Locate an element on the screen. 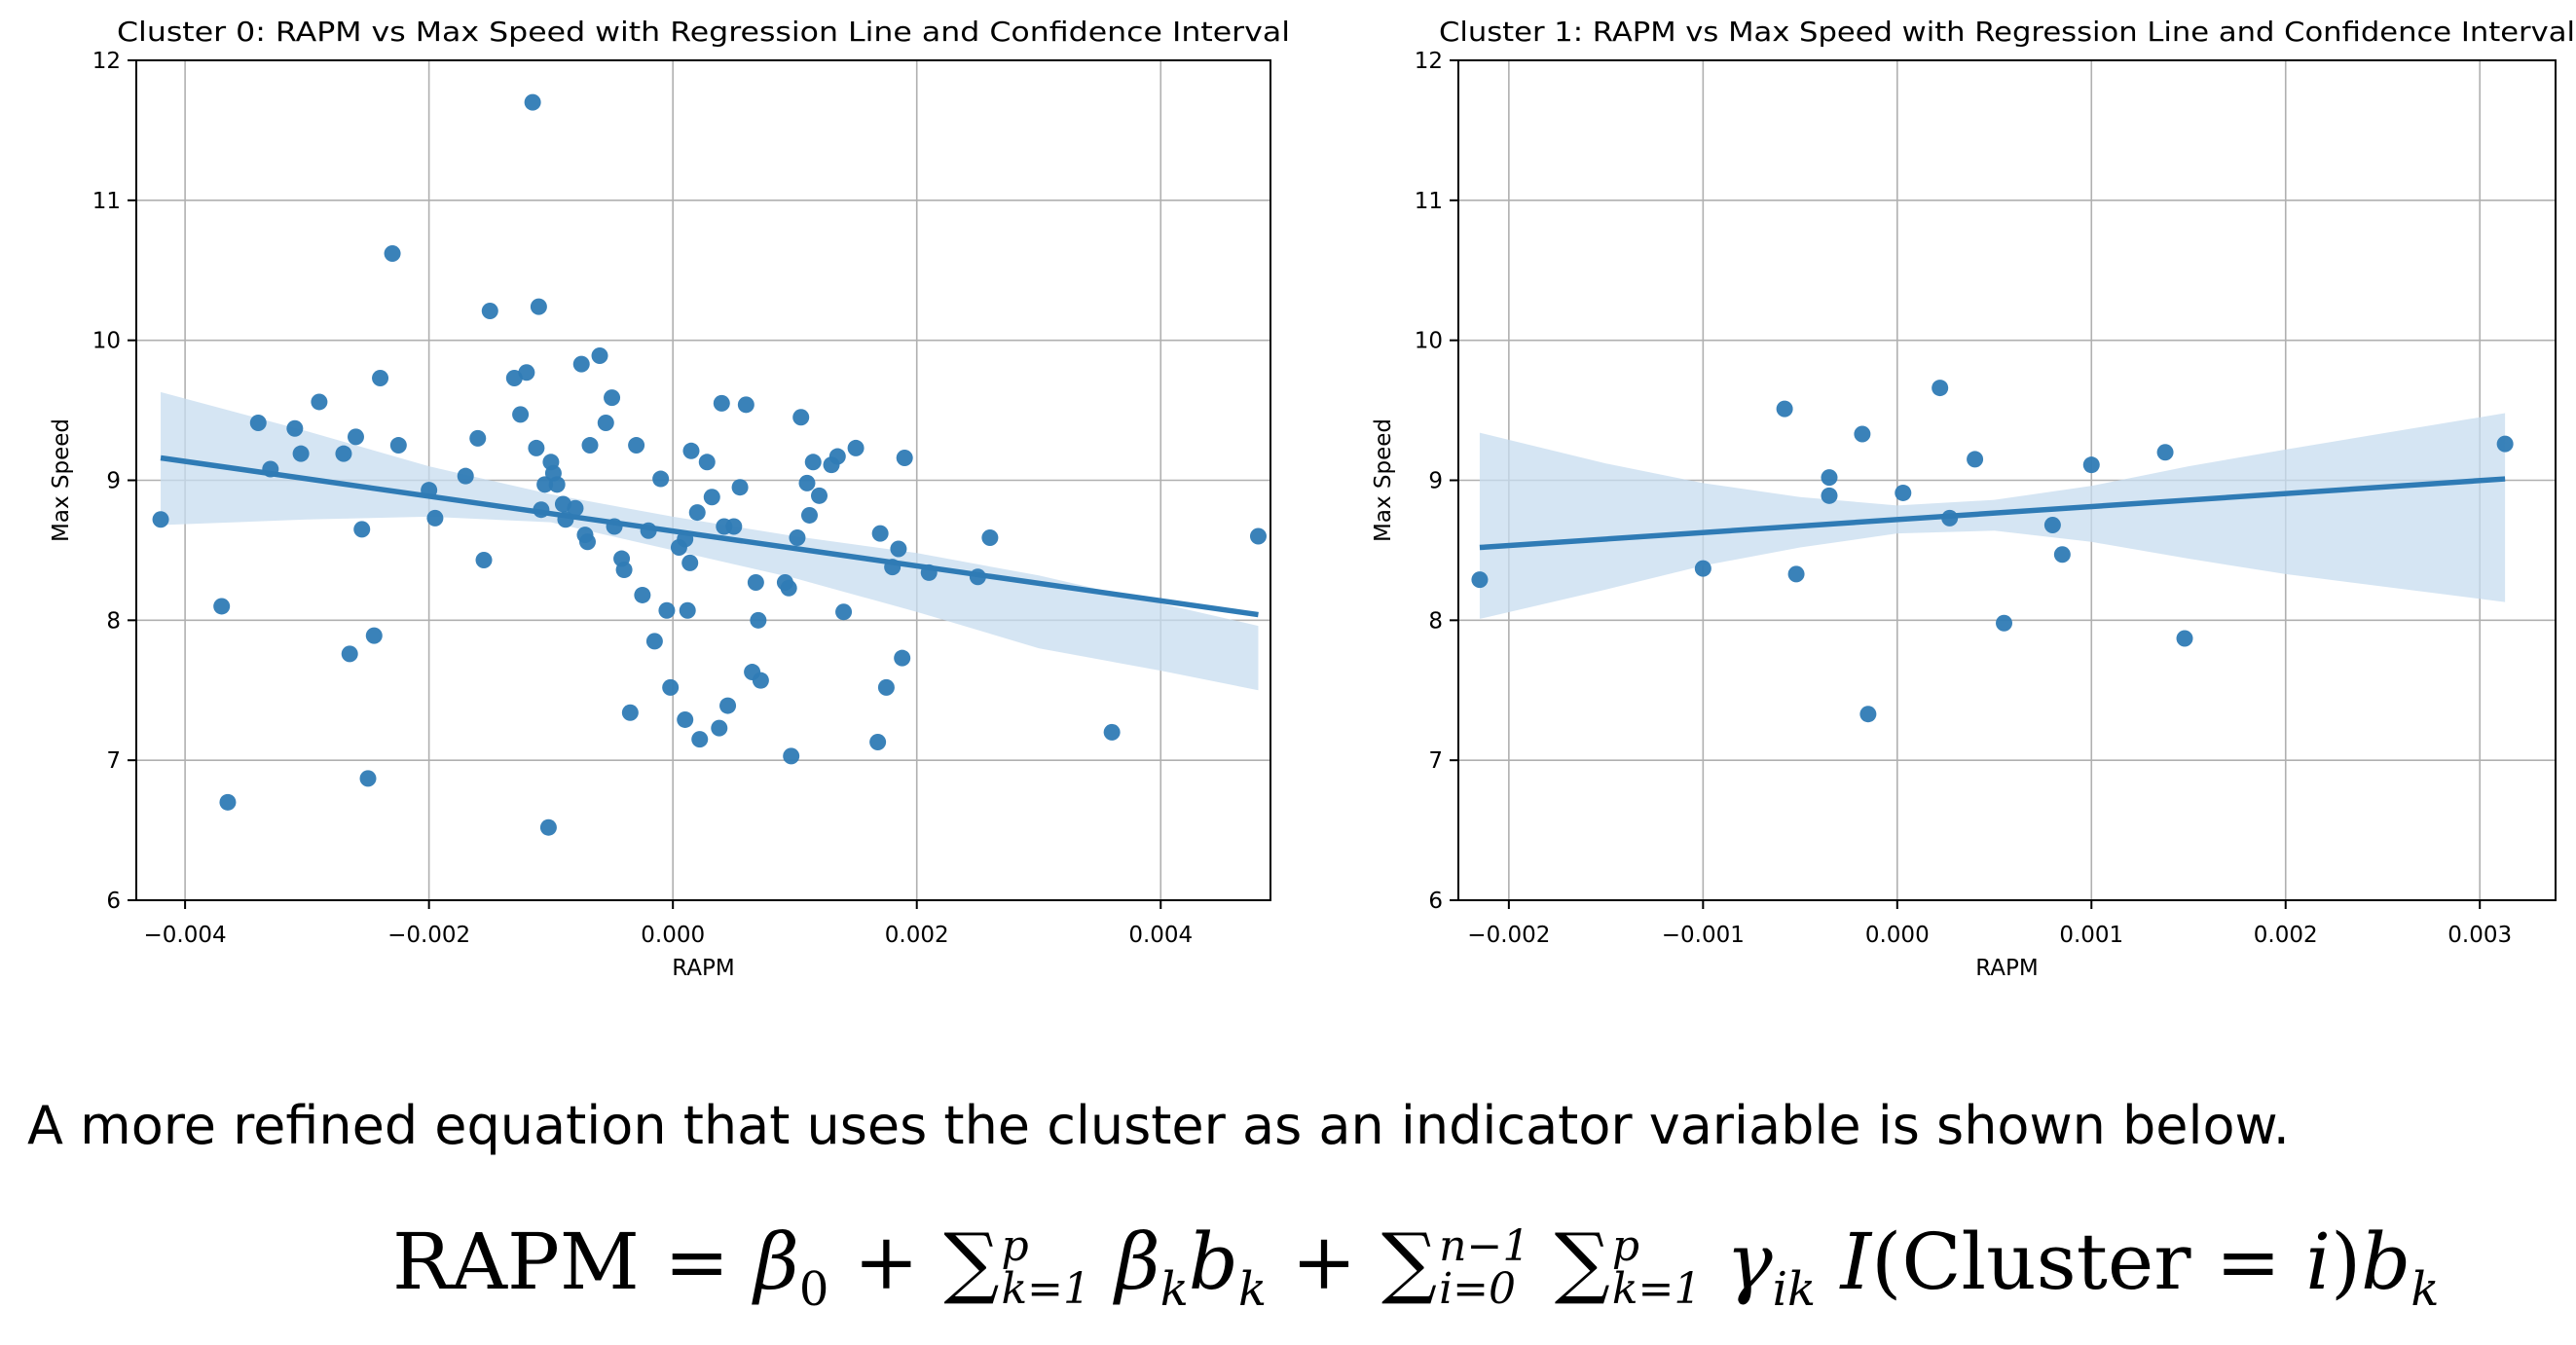 This screenshot has height=1345, width=2576. eq-lhs: RAPM is located at coordinates (516, 1262).